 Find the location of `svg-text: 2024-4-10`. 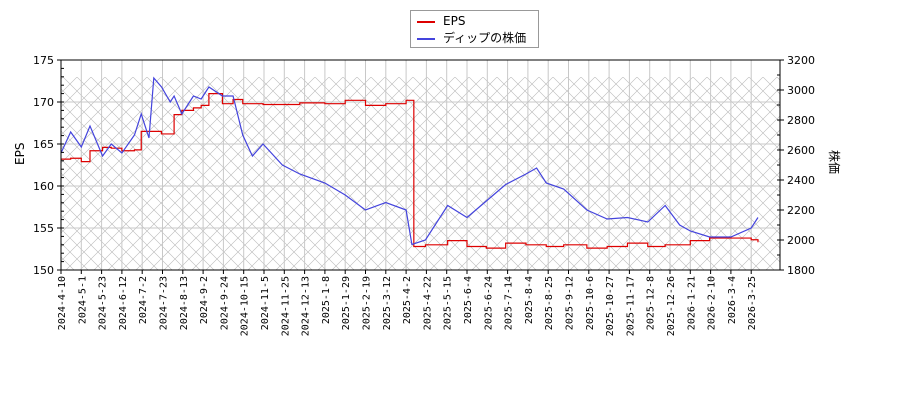

svg-text: 2024-4-10 is located at coordinates (62, 303).